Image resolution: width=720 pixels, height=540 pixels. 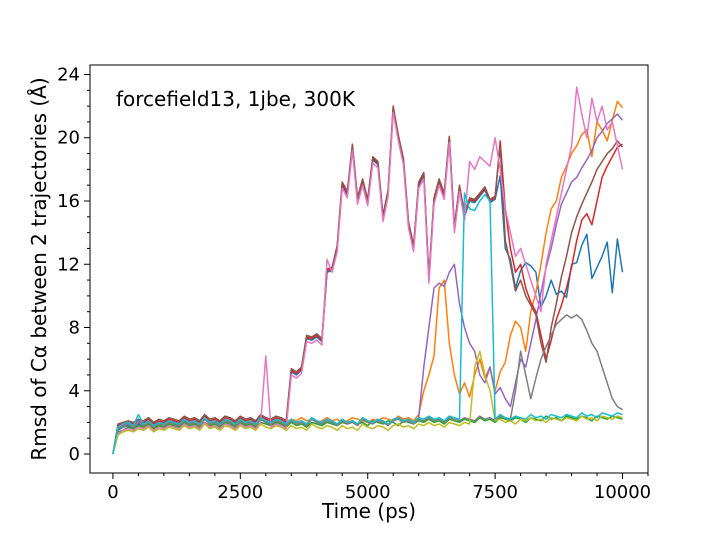 What do you see at coordinates (236, 99) in the screenshot?
I see `chart-annotation: forcefield13, 1jbe, 300K` at bounding box center [236, 99].